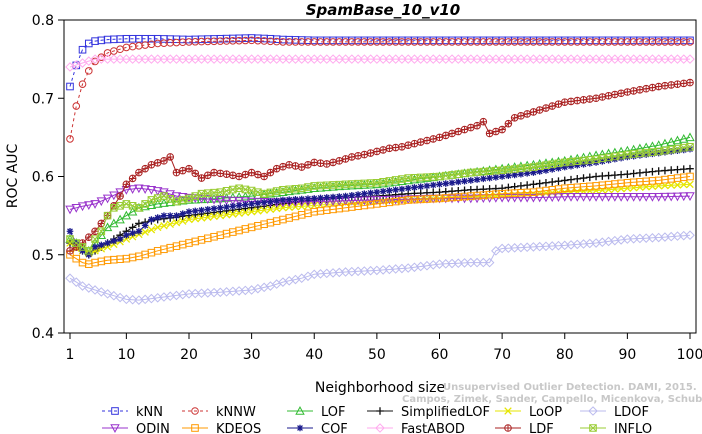 Image resolution: width=702 pixels, height=434 pixels. I want to click on legend-item-lof: LOF, so click(316, 412).